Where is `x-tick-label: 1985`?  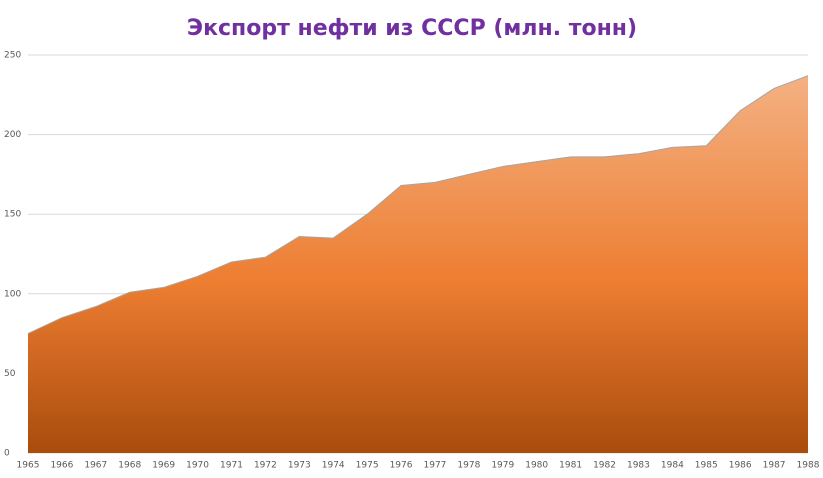 x-tick-label: 1985 is located at coordinates (706, 466).